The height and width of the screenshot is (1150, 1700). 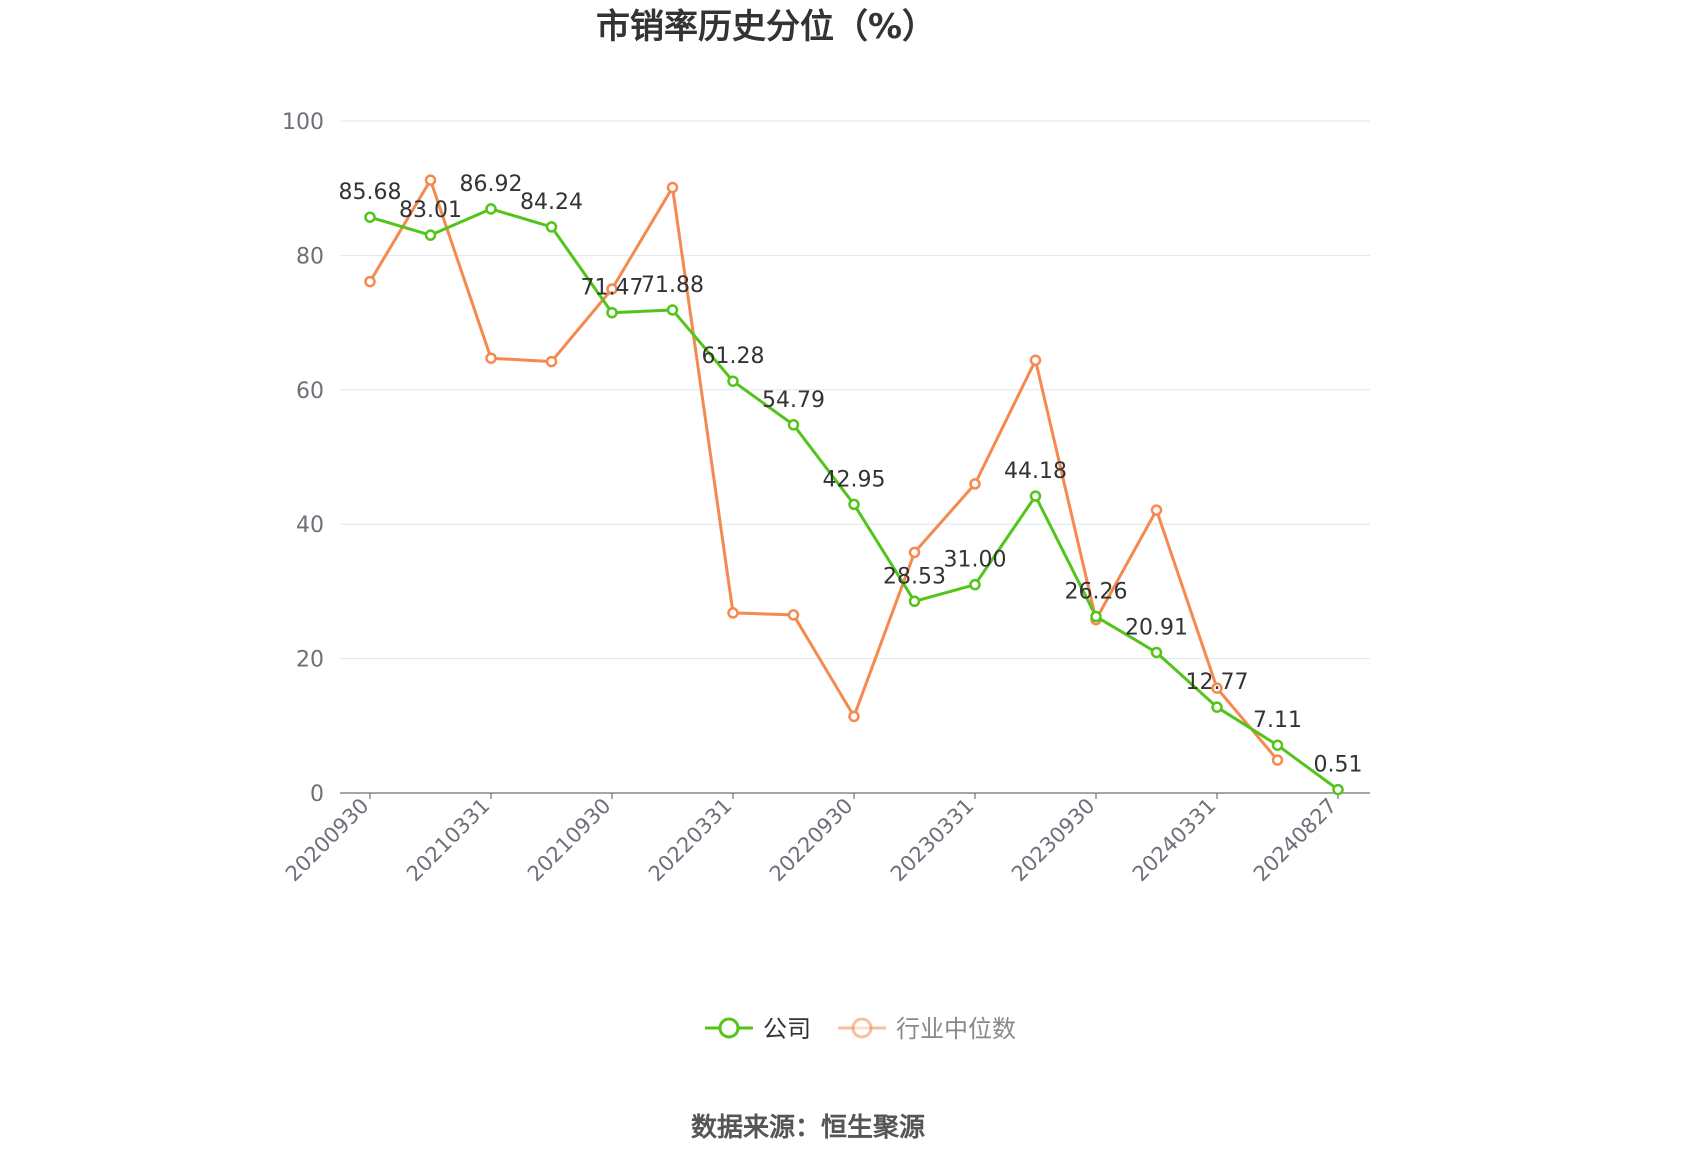 What do you see at coordinates (491, 184) in the screenshot?
I see `data-label: 86.92` at bounding box center [491, 184].